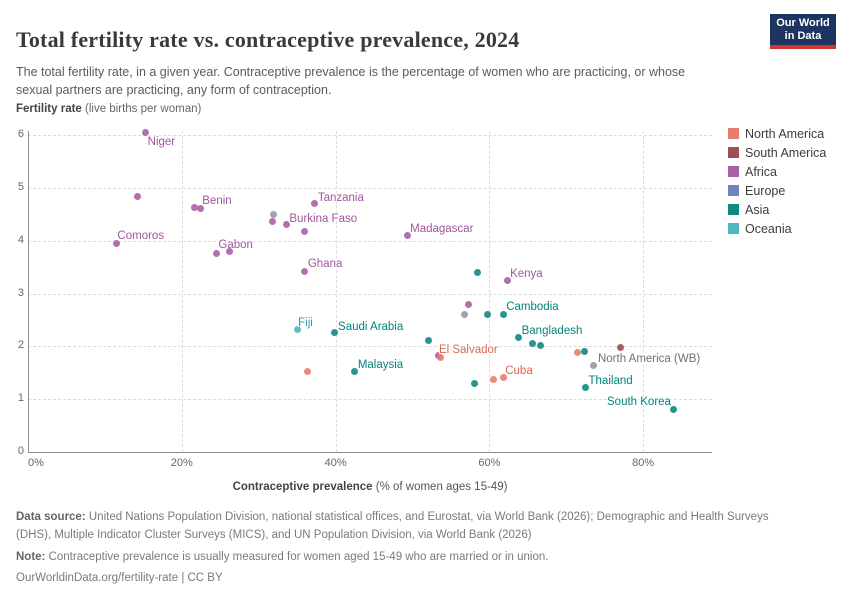 Image resolution: width=850 pixels, height=600 pixels. I want to click on y-axis-line, so click(28, 291).